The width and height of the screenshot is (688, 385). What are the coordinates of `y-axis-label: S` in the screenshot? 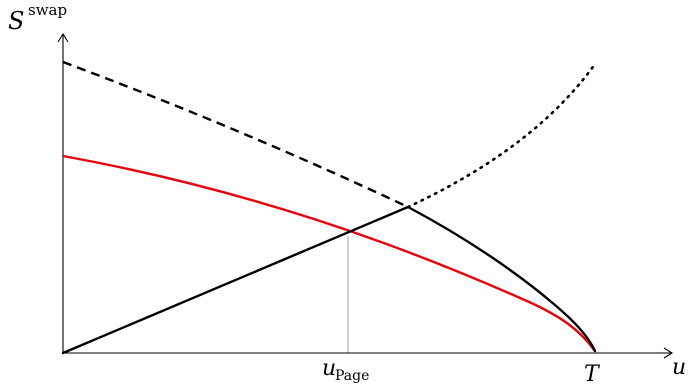 It's located at (16, 21).